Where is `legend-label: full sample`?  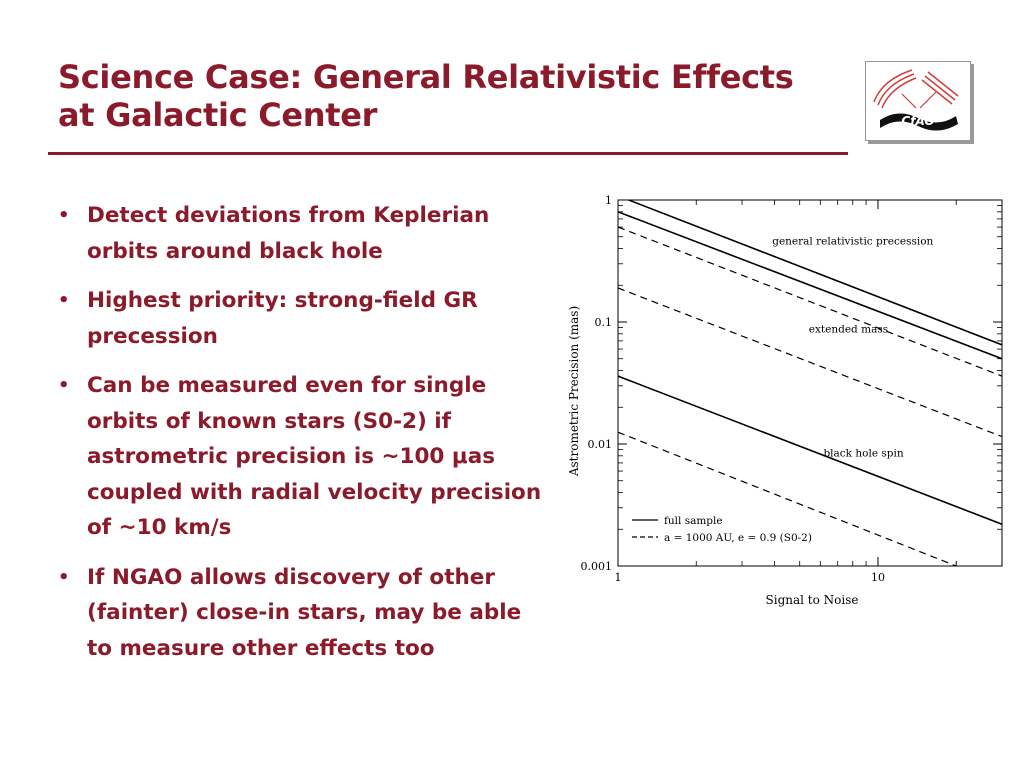
legend-label: full sample is located at coordinates (693, 521).